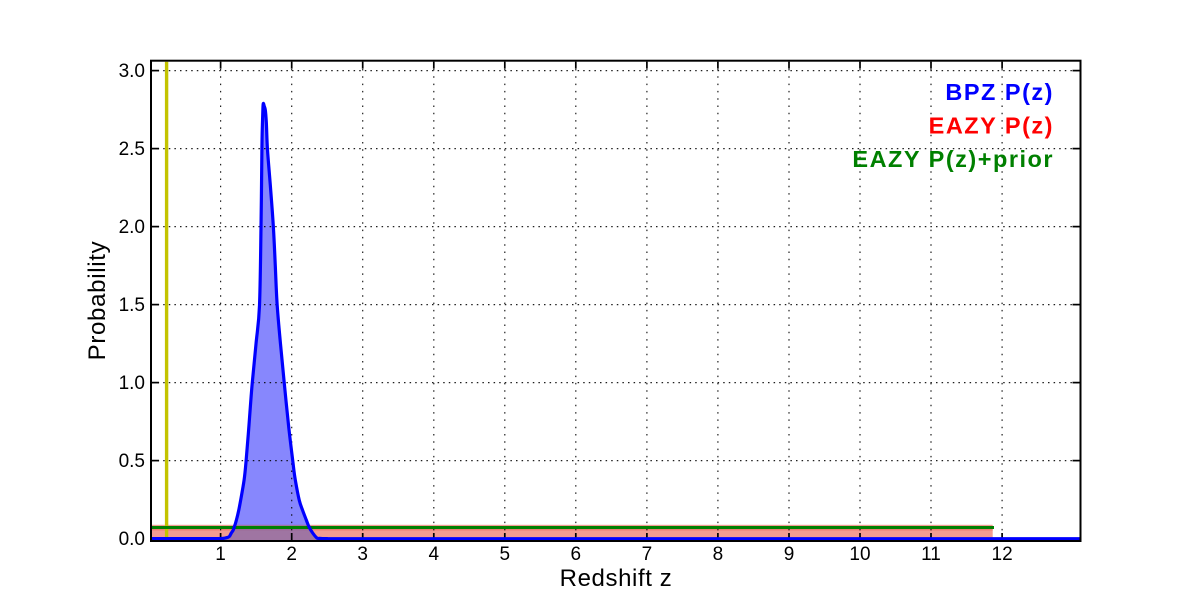 This screenshot has width=1200, height=600. Describe the element at coordinates (132, 227) in the screenshot. I see `svg-text: 2.0` at that location.